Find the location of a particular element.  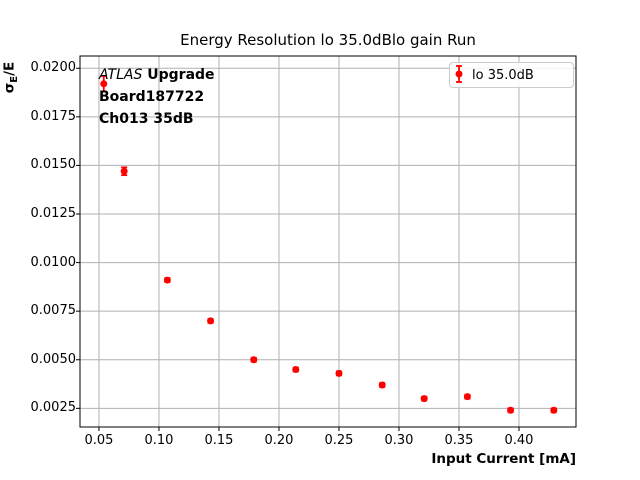

x-tick-label: 0.40 is located at coordinates (519, 440).